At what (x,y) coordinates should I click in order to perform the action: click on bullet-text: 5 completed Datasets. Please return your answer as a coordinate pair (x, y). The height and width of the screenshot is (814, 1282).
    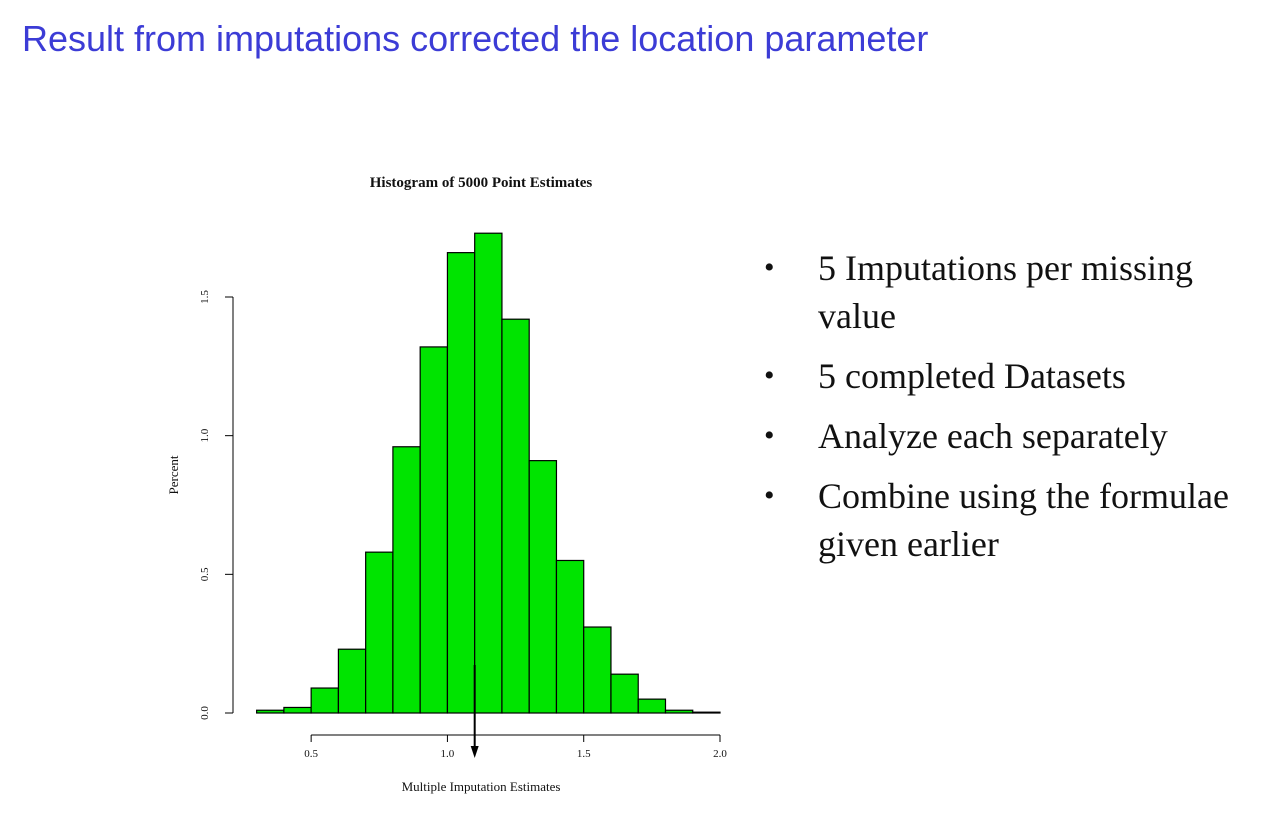
    Looking at the image, I should click on (972, 376).